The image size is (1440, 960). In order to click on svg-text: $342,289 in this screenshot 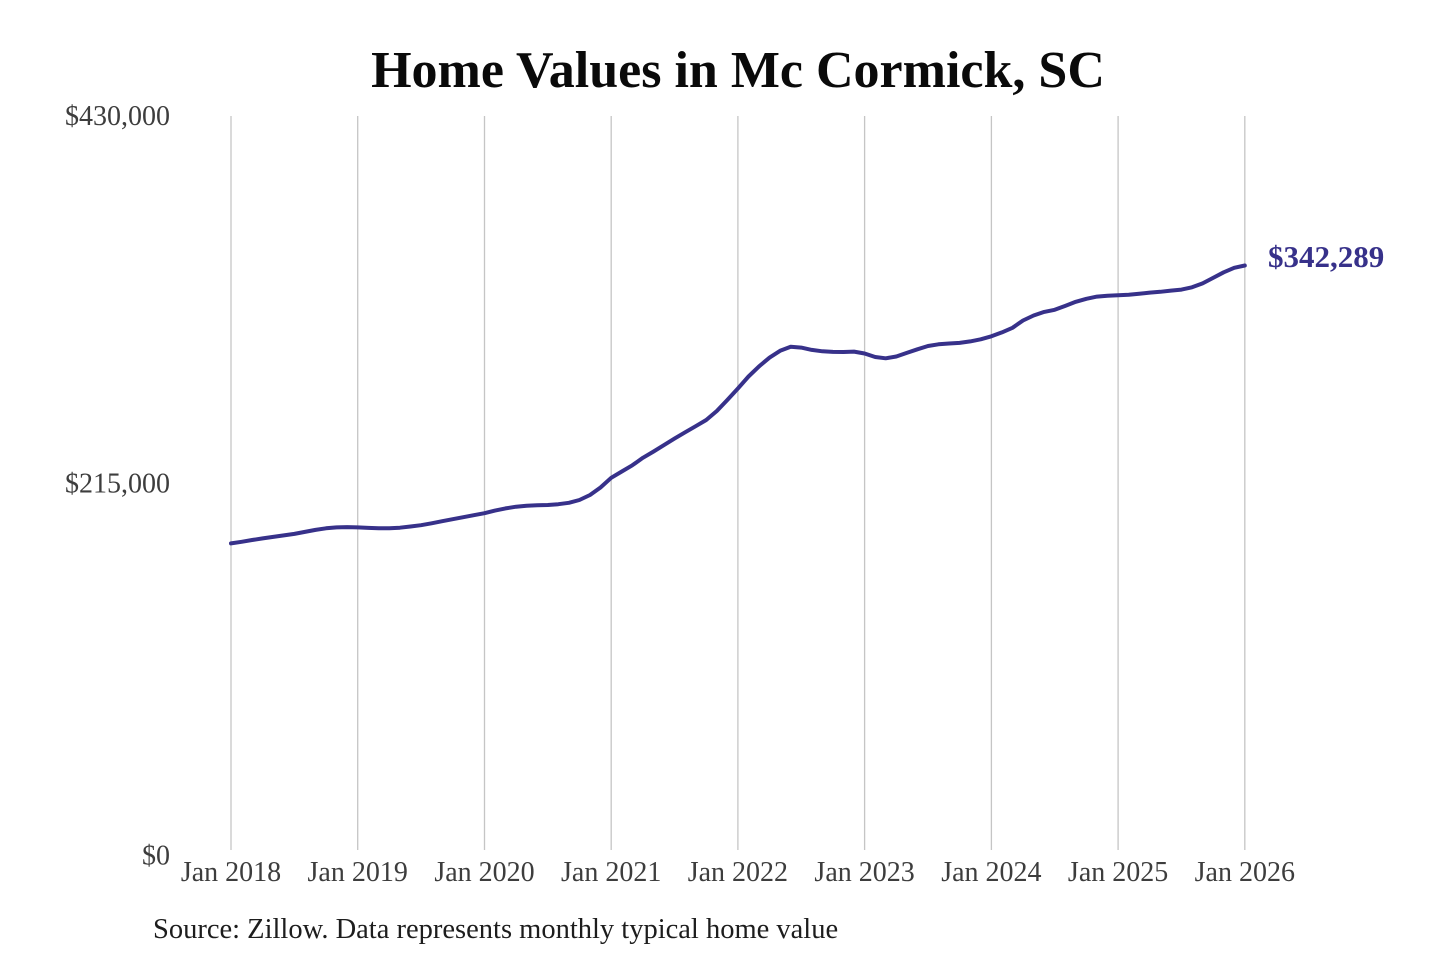, I will do `click(1326, 256)`.